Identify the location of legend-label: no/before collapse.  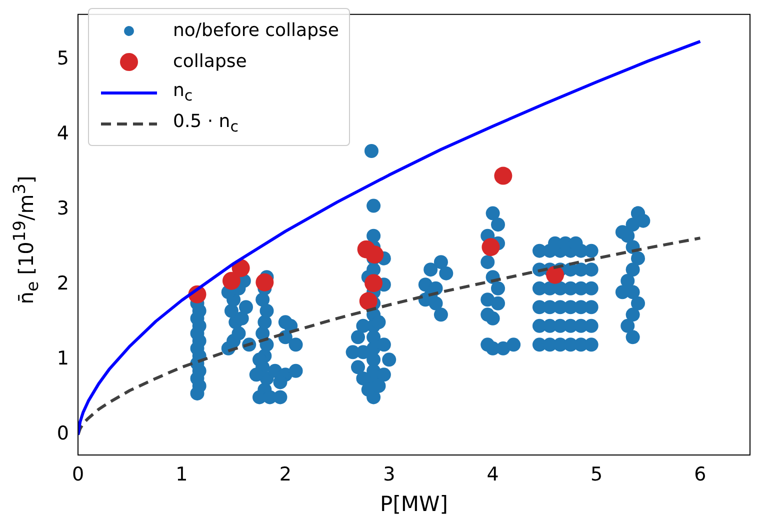
(256, 30).